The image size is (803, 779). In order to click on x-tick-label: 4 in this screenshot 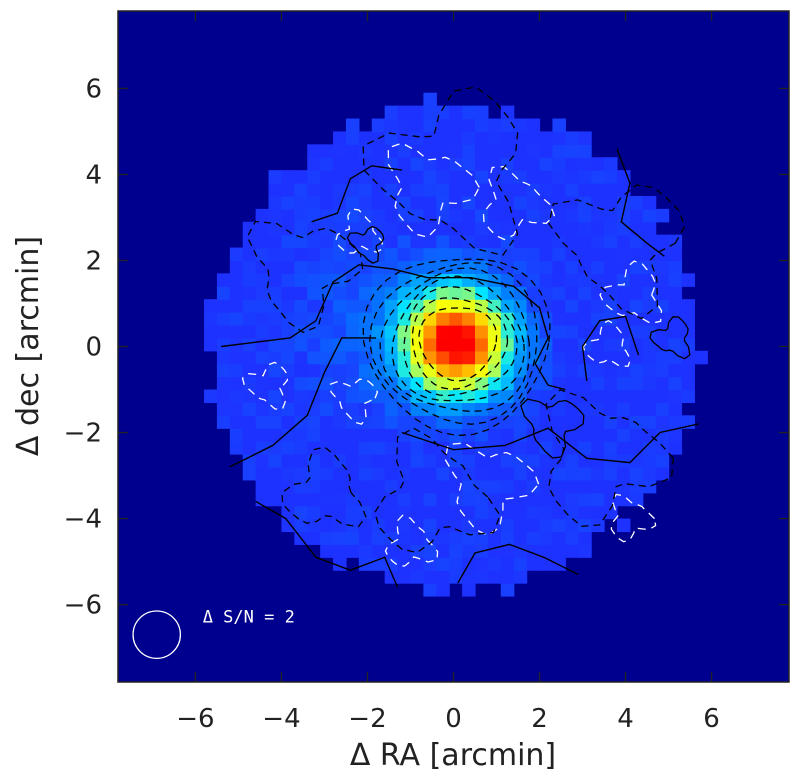, I will do `click(625, 719)`.